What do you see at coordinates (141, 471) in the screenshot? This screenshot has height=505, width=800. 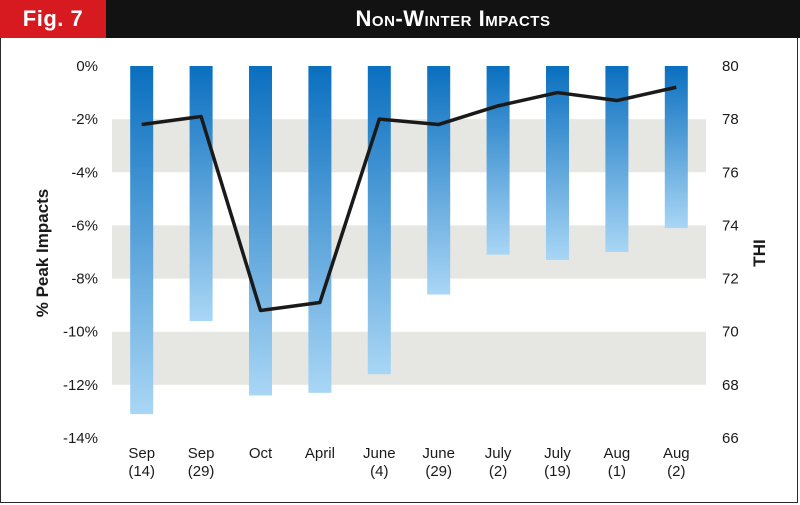 I see `x-tick-sublabel: (14)` at bounding box center [141, 471].